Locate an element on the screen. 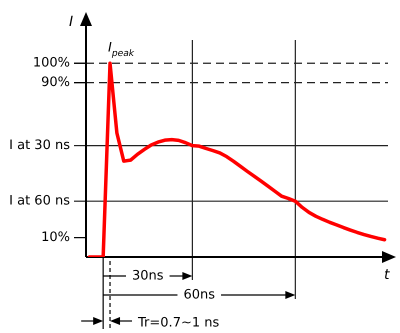 Image resolution: width=400 pixels, height=333 pixels. ref-line-label: I at 30 ns is located at coordinates (39, 145).